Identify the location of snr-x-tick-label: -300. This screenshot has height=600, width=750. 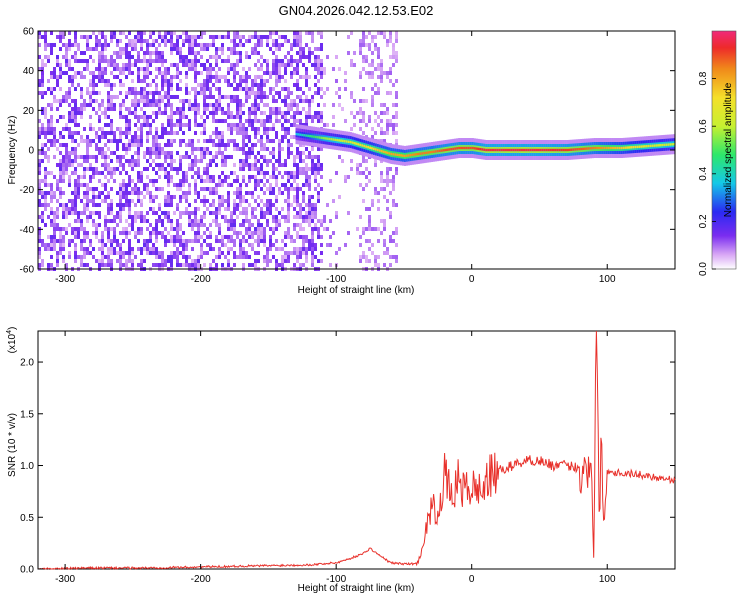
(65, 579).